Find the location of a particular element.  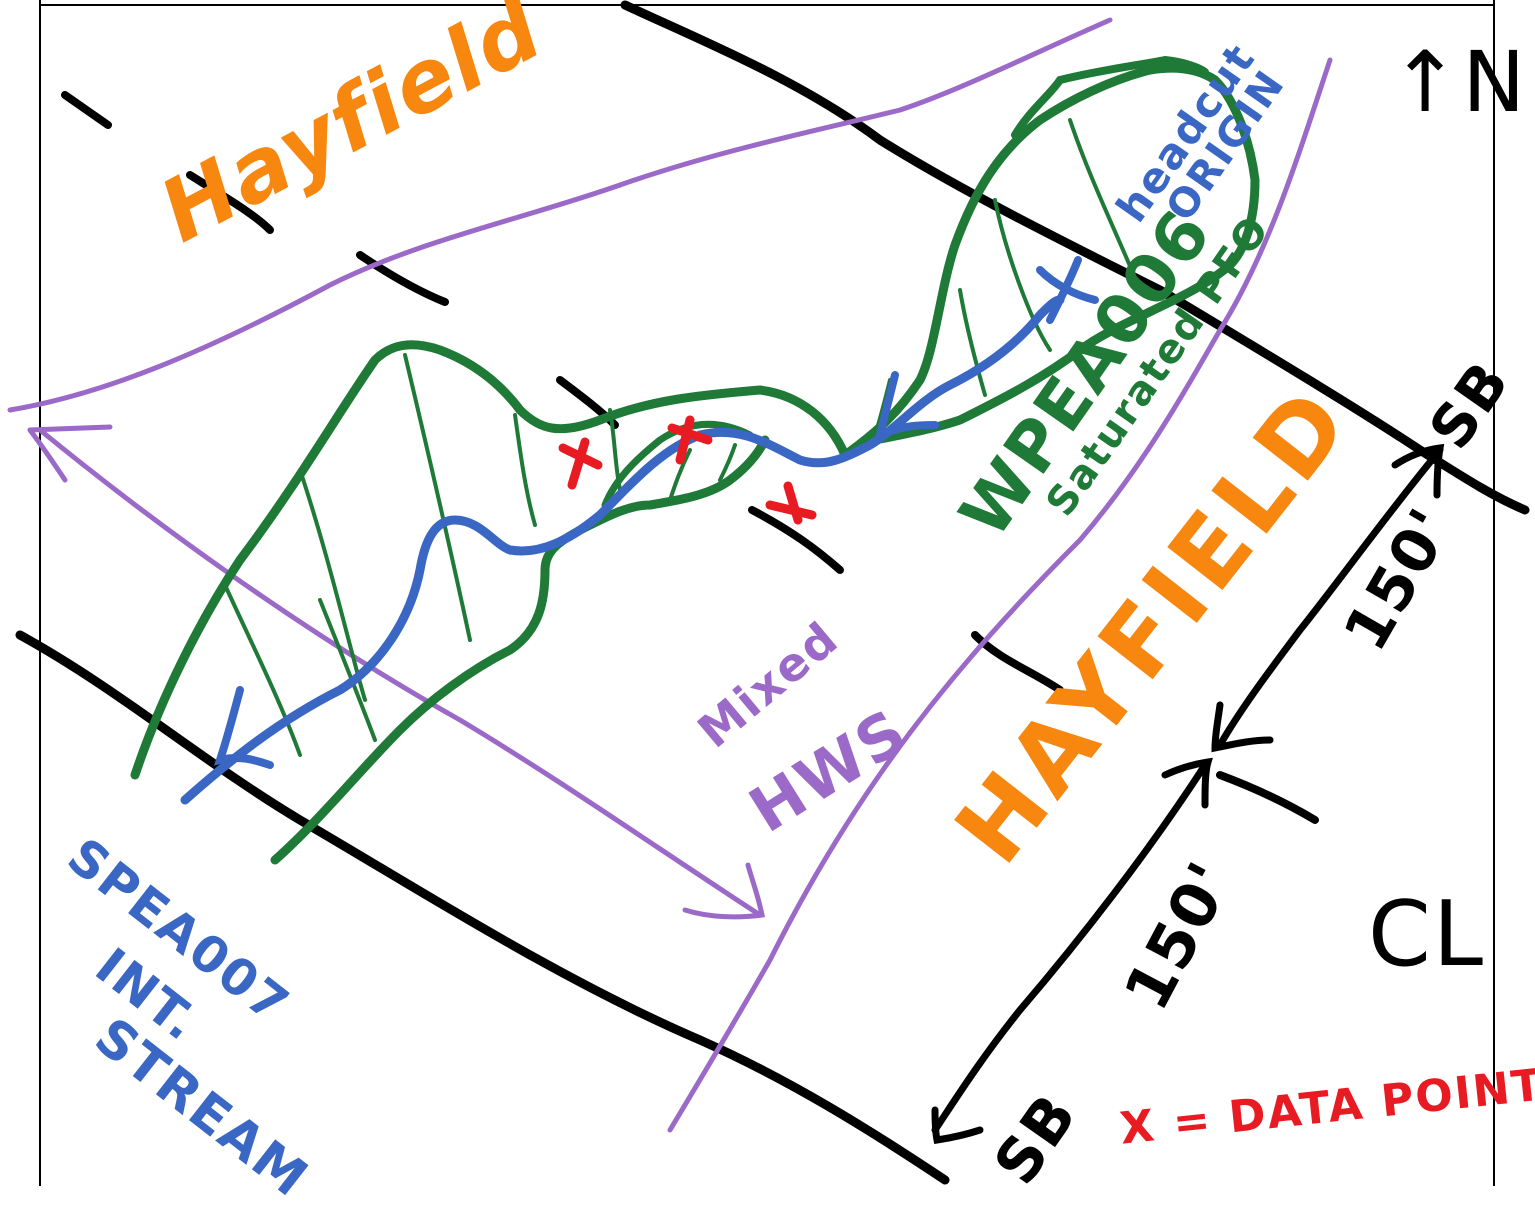

dimension-arrowhead-lower-bottom is located at coordinates (957, 1125).